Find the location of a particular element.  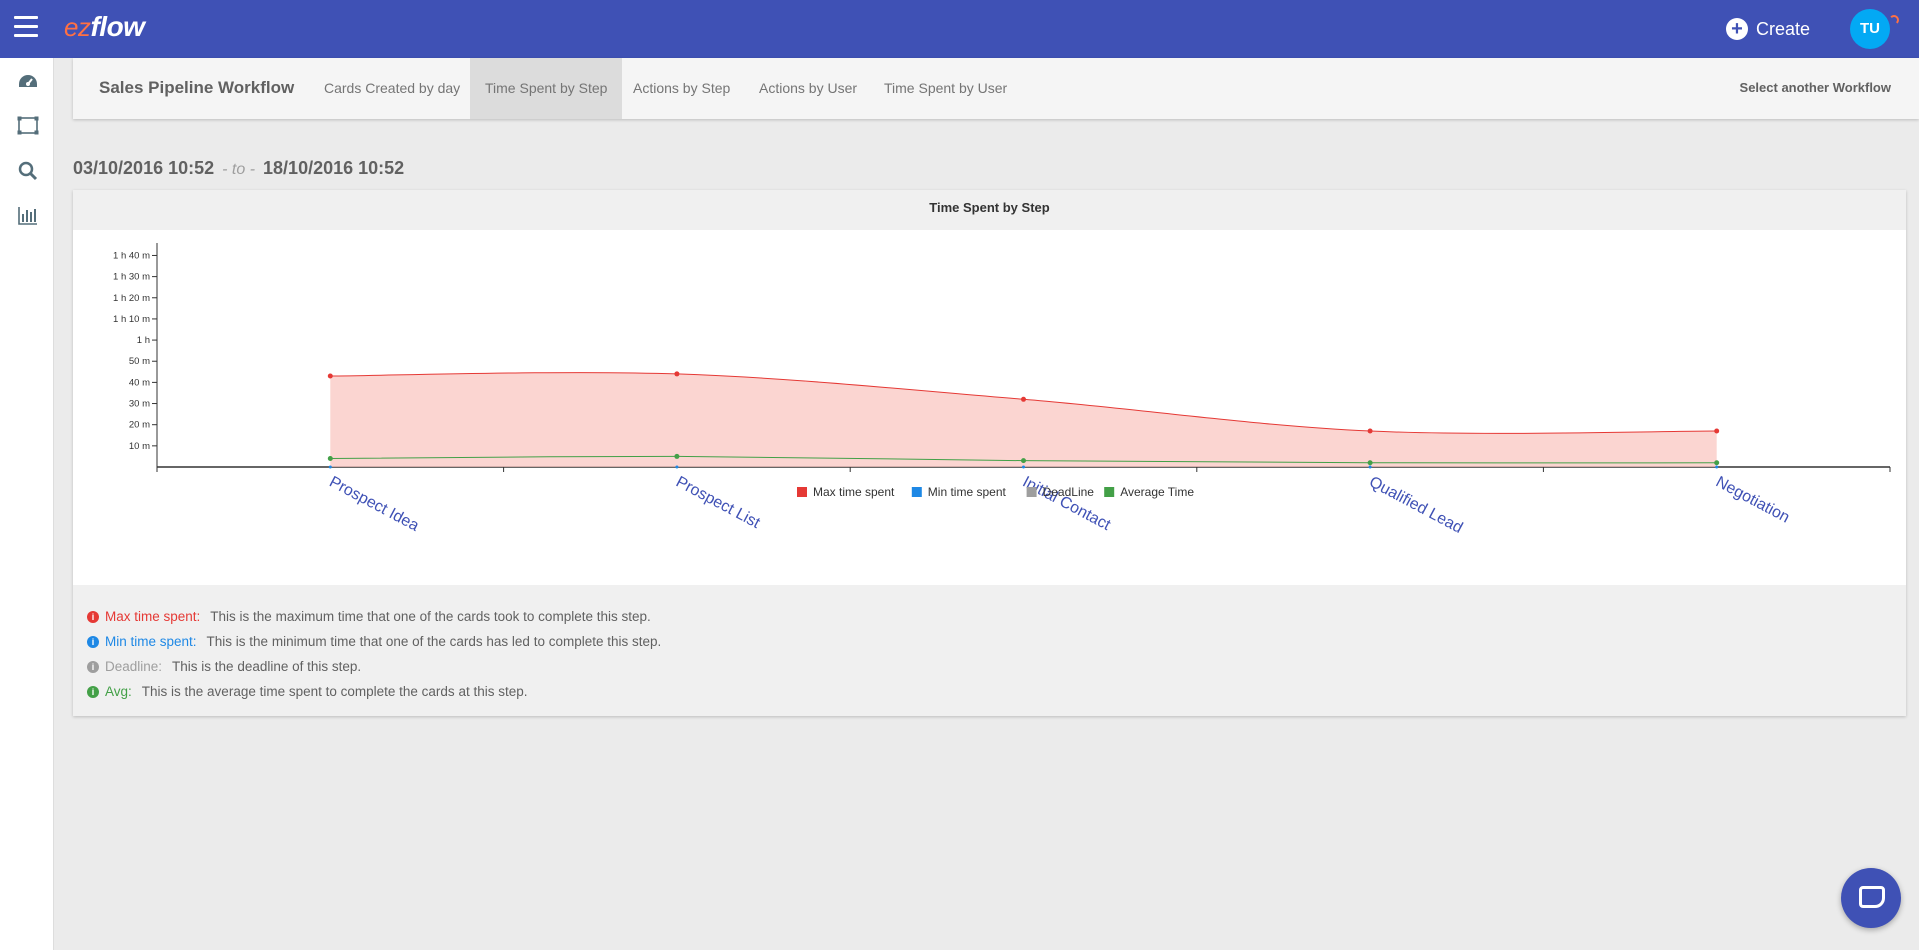

y-tick-label: 40 m is located at coordinates (139, 382).